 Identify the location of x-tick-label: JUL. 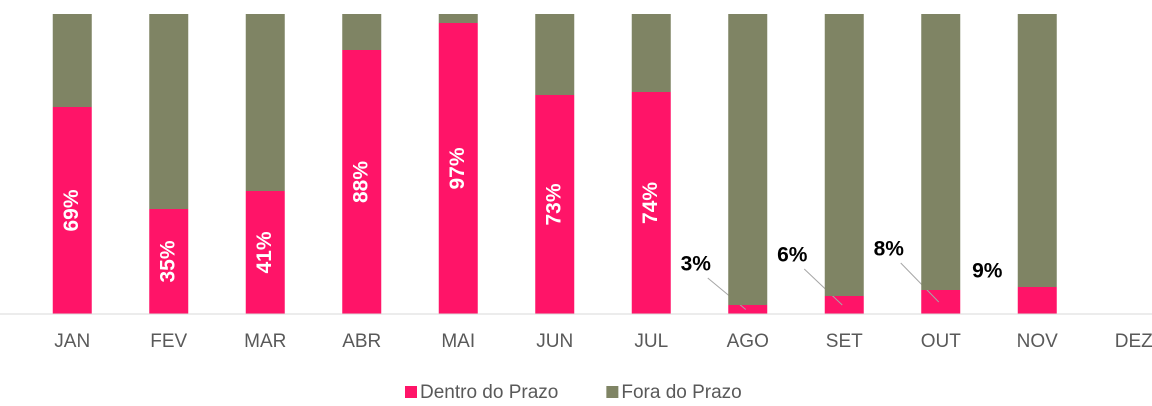
(651, 341).